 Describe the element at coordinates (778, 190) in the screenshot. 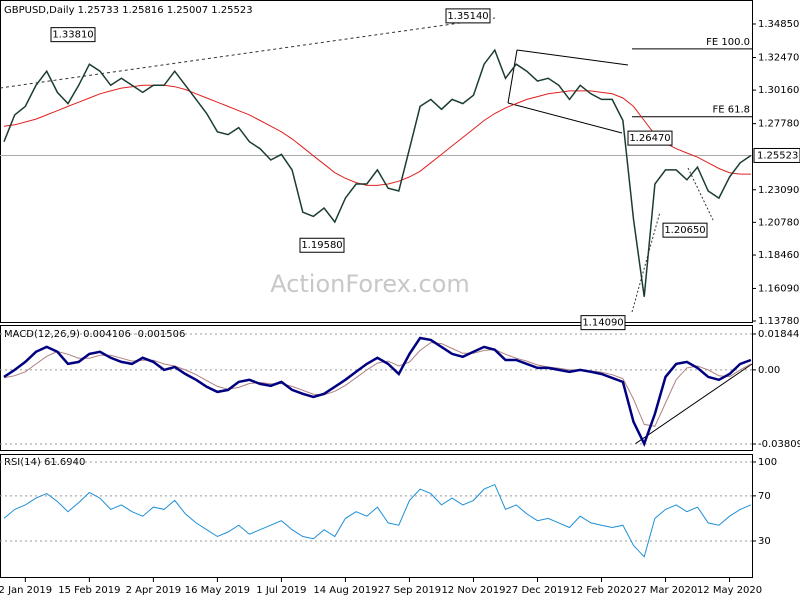

I see `y-tick-label: 1.23090` at that location.